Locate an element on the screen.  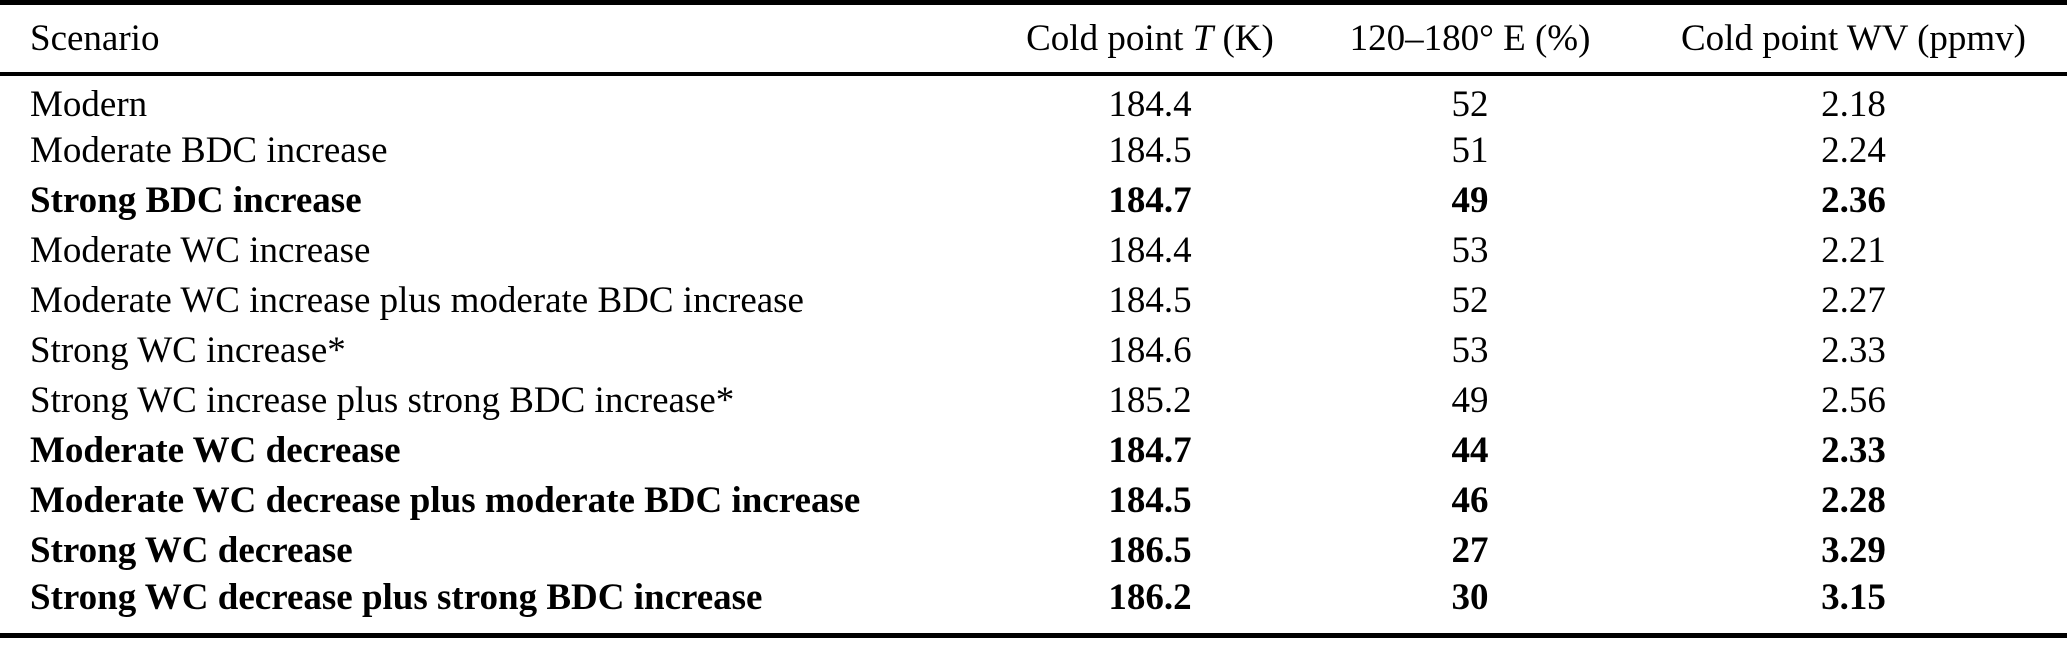
wv-cell: 3.29 is located at coordinates (1853, 550).